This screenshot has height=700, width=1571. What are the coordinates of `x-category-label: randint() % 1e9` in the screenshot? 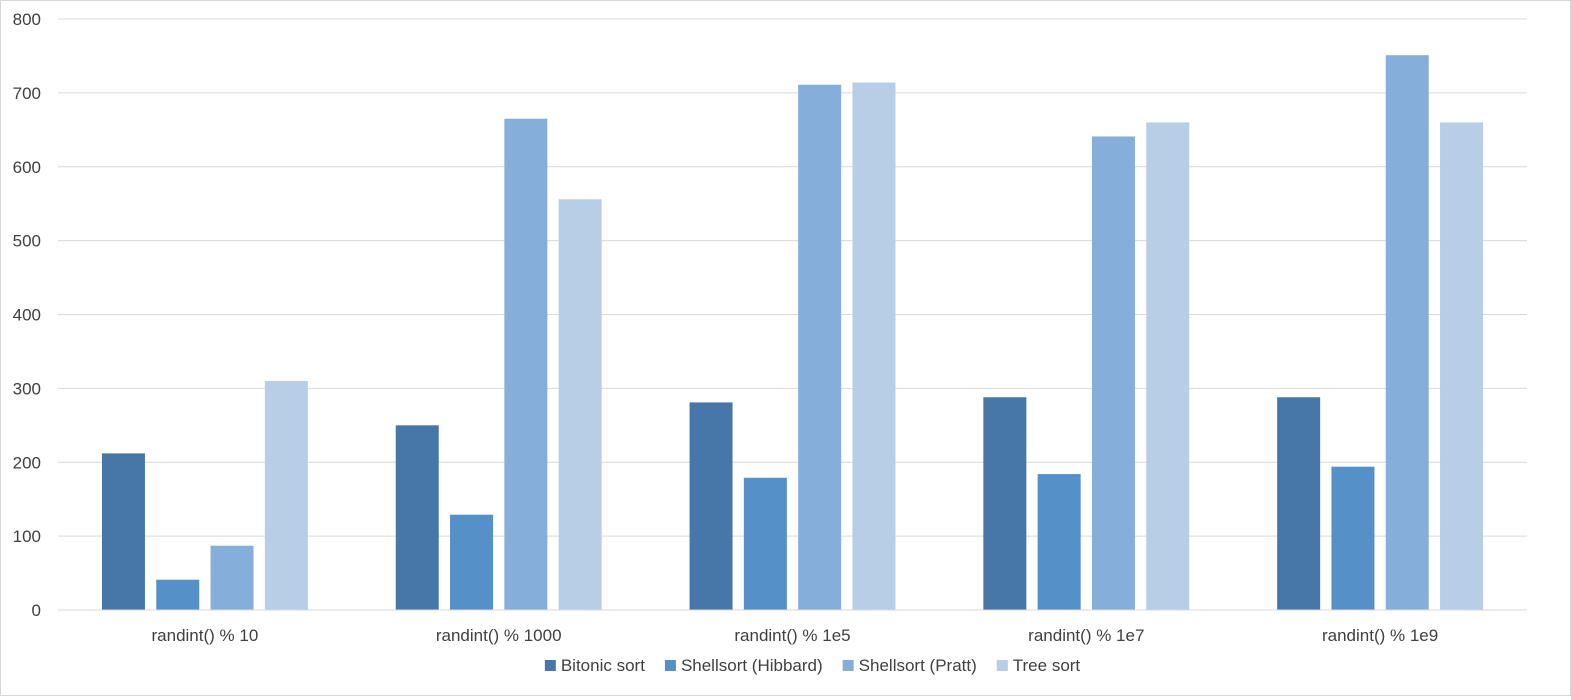 It's located at (1380, 635).